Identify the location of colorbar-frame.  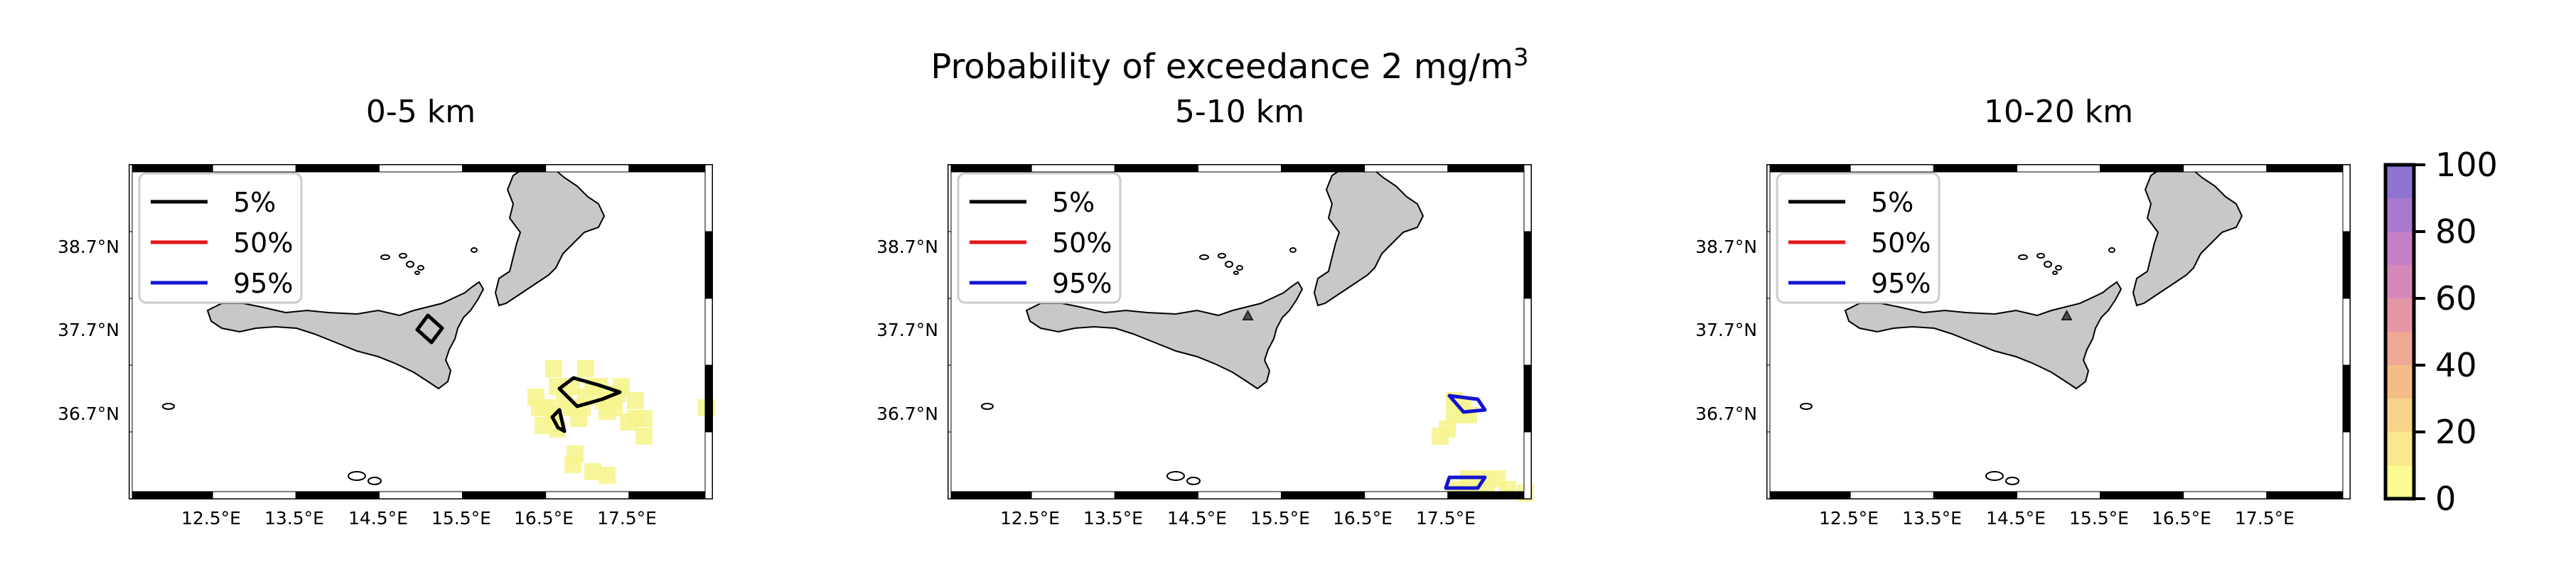
(2399, 332).